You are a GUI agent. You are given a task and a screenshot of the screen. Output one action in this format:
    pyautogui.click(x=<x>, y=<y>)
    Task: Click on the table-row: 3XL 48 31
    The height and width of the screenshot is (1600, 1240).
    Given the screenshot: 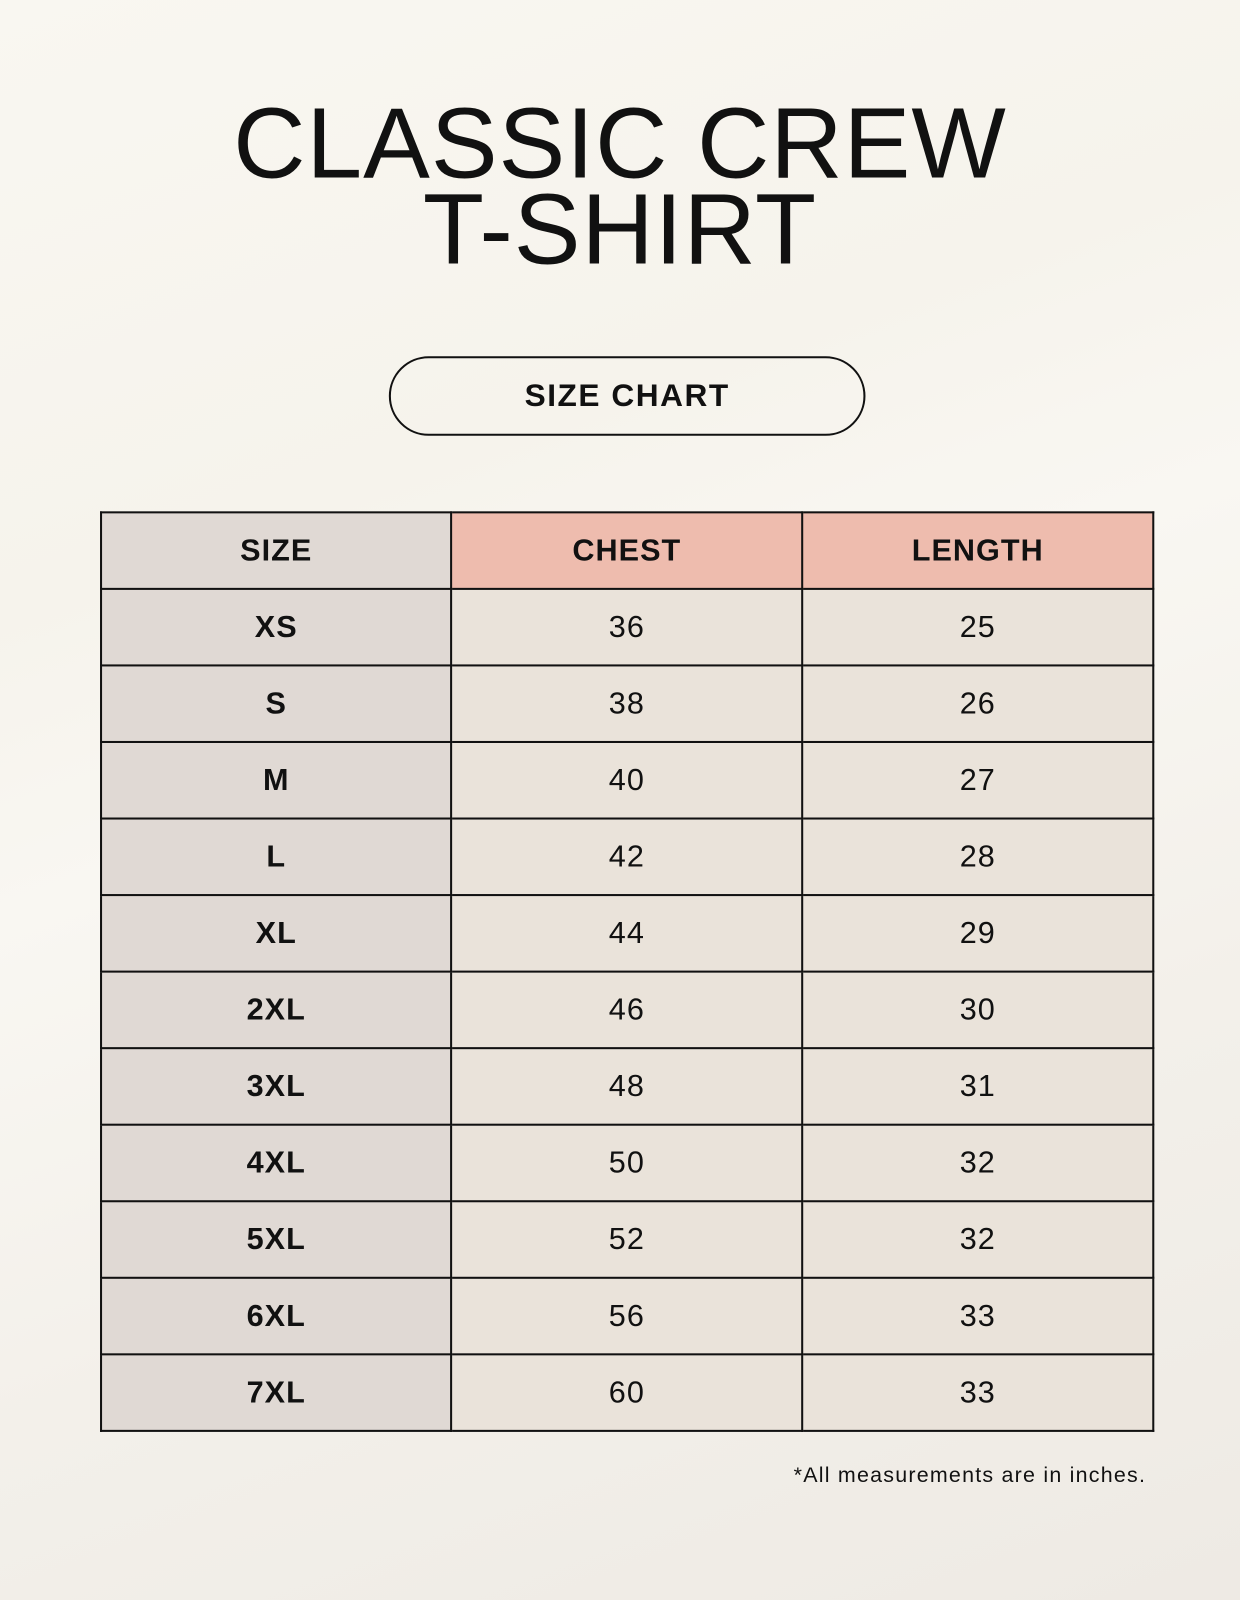 What is the action you would take?
    pyautogui.click(x=627, y=1086)
    